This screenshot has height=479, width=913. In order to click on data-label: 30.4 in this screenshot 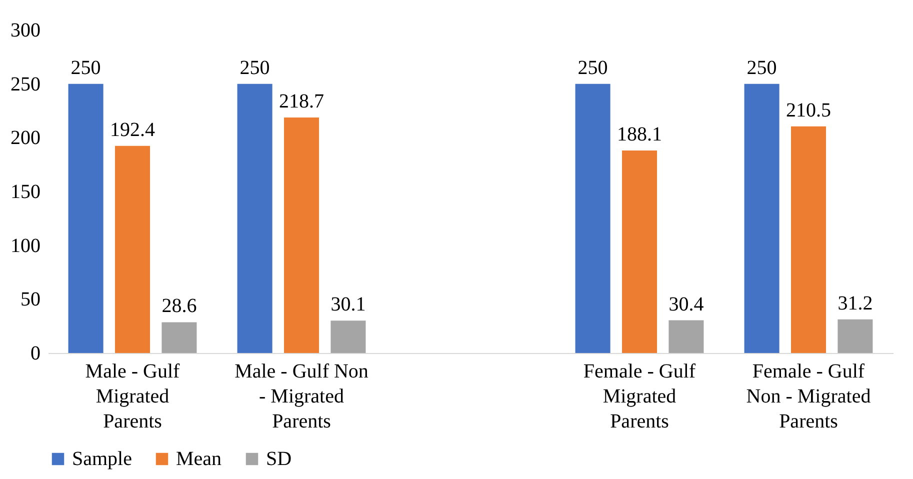, I will do `click(686, 304)`.